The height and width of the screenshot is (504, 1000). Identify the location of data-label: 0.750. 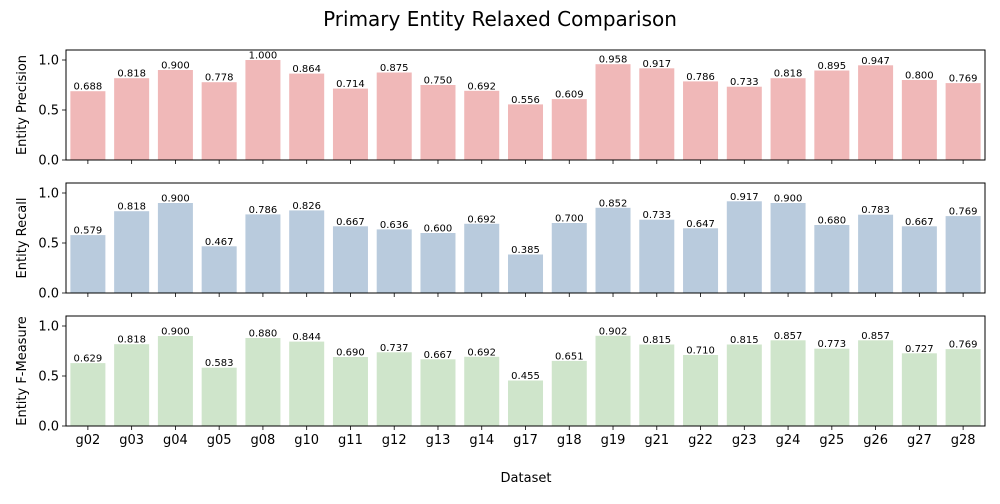
(438, 81).